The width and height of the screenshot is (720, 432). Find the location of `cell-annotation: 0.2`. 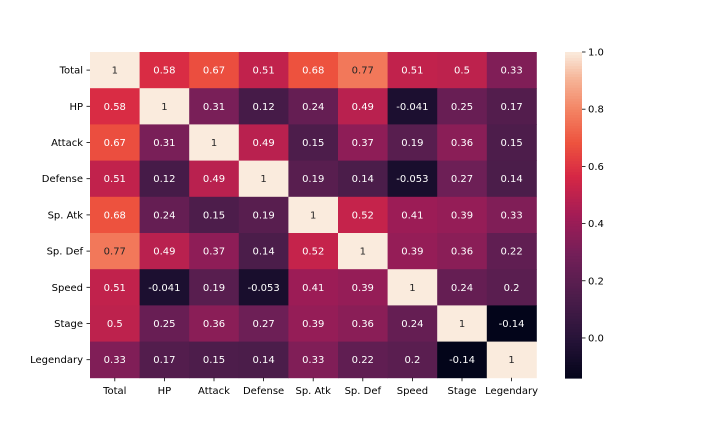

cell-annotation: 0.2 is located at coordinates (412, 360).